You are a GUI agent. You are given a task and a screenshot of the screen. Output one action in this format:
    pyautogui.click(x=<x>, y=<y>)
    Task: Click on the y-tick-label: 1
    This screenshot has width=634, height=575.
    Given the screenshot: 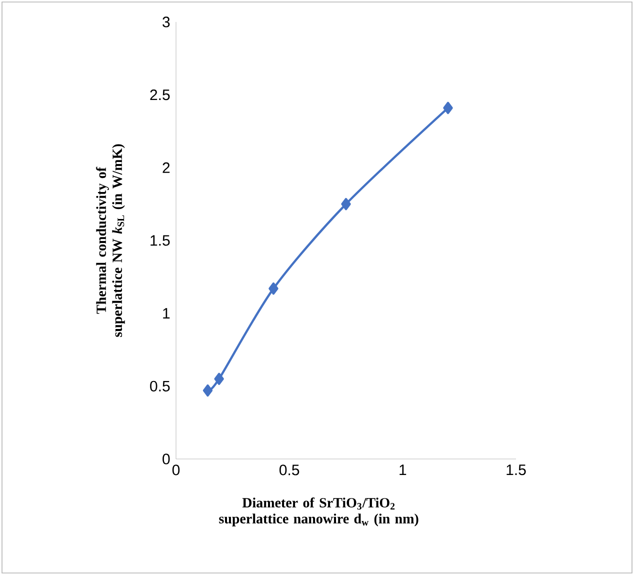 What is the action you would take?
    pyautogui.click(x=166, y=313)
    